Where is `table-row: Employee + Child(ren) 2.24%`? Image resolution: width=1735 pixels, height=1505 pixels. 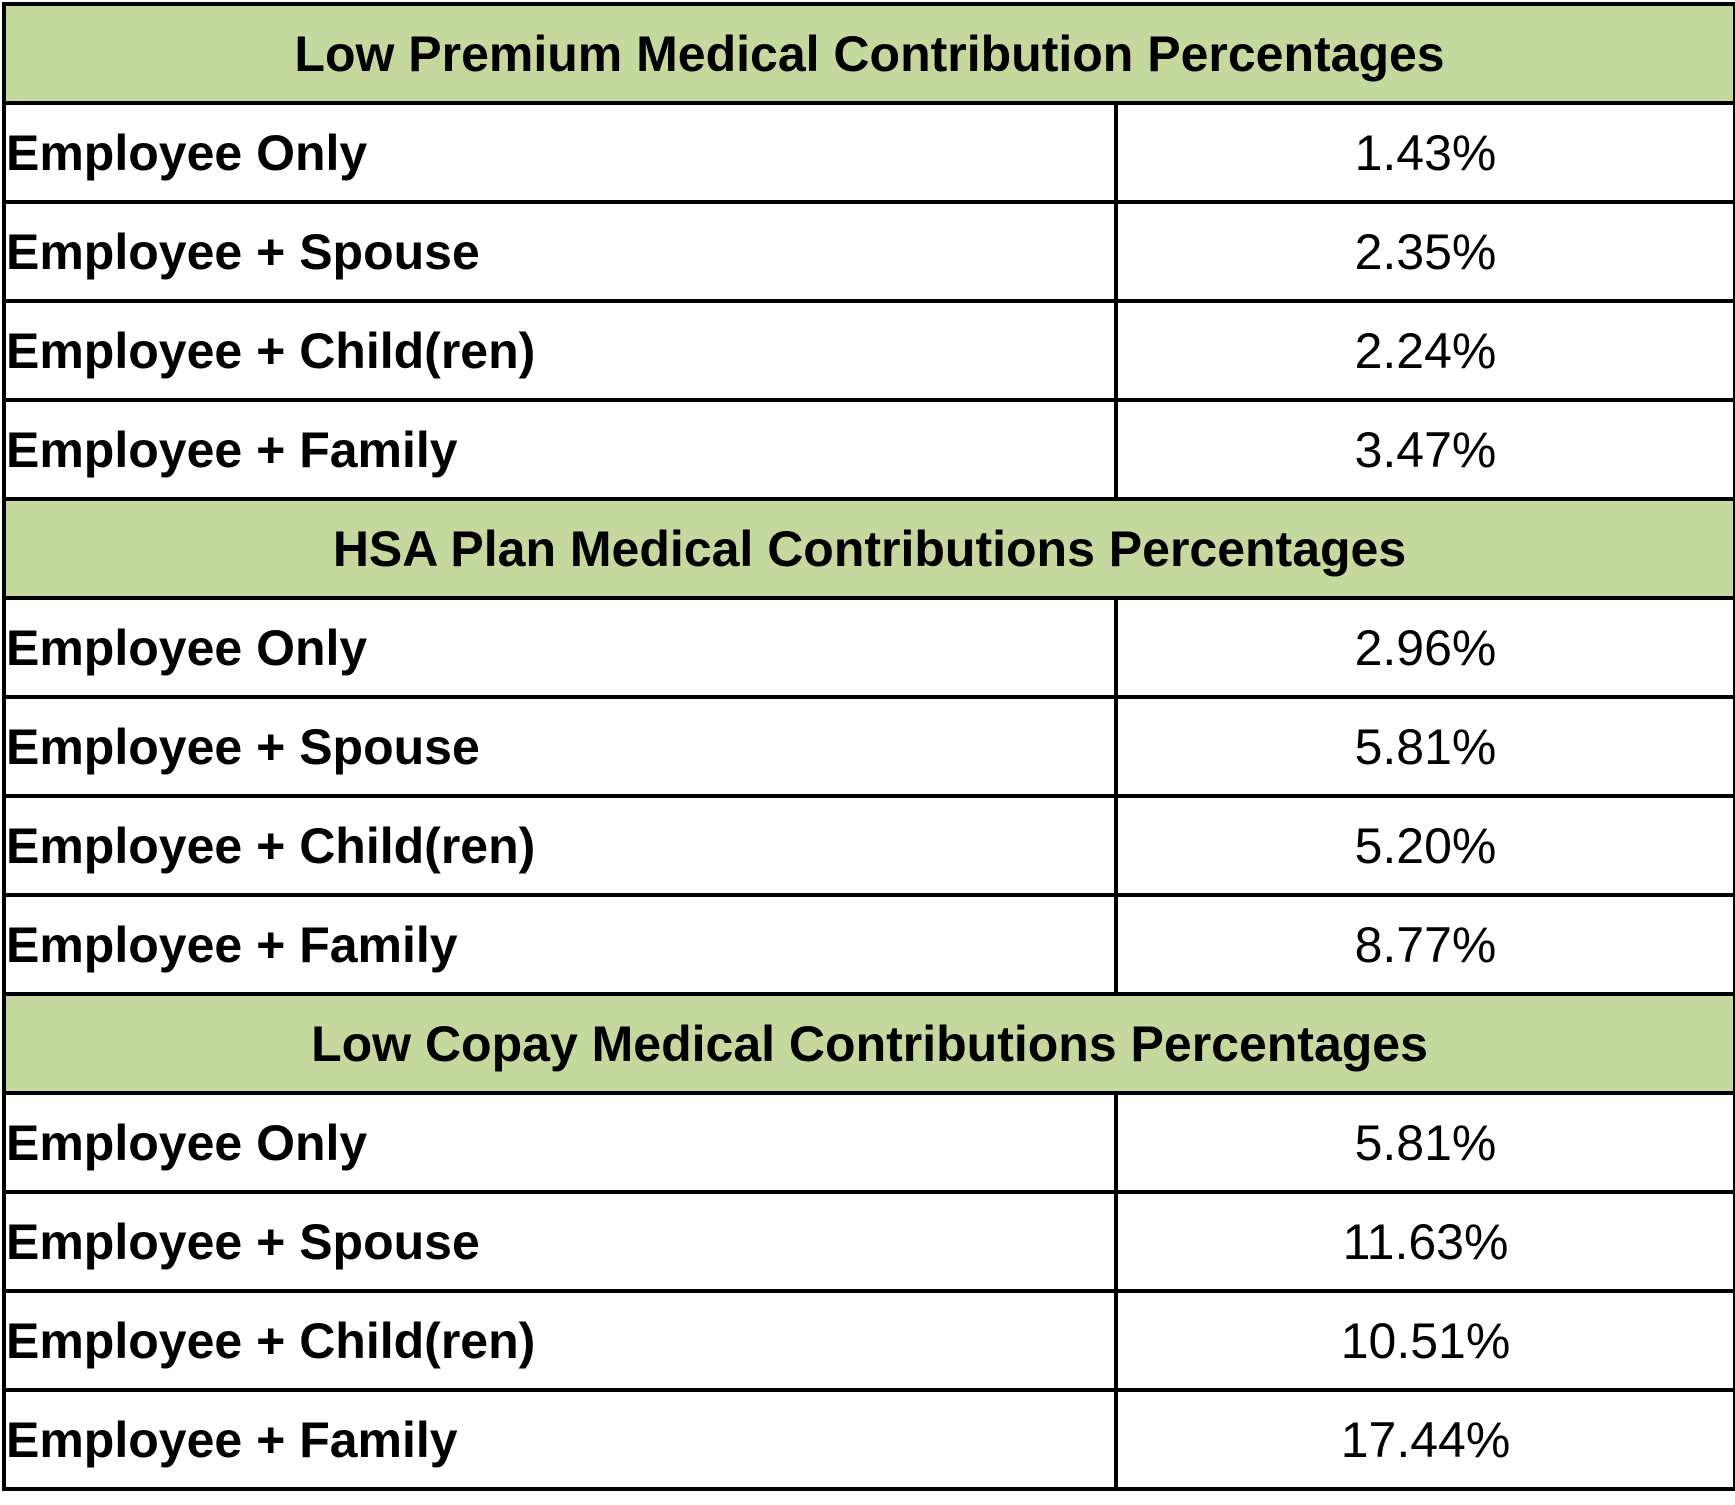 table-row: Employee + Child(ren) 2.24% is located at coordinates (868, 350).